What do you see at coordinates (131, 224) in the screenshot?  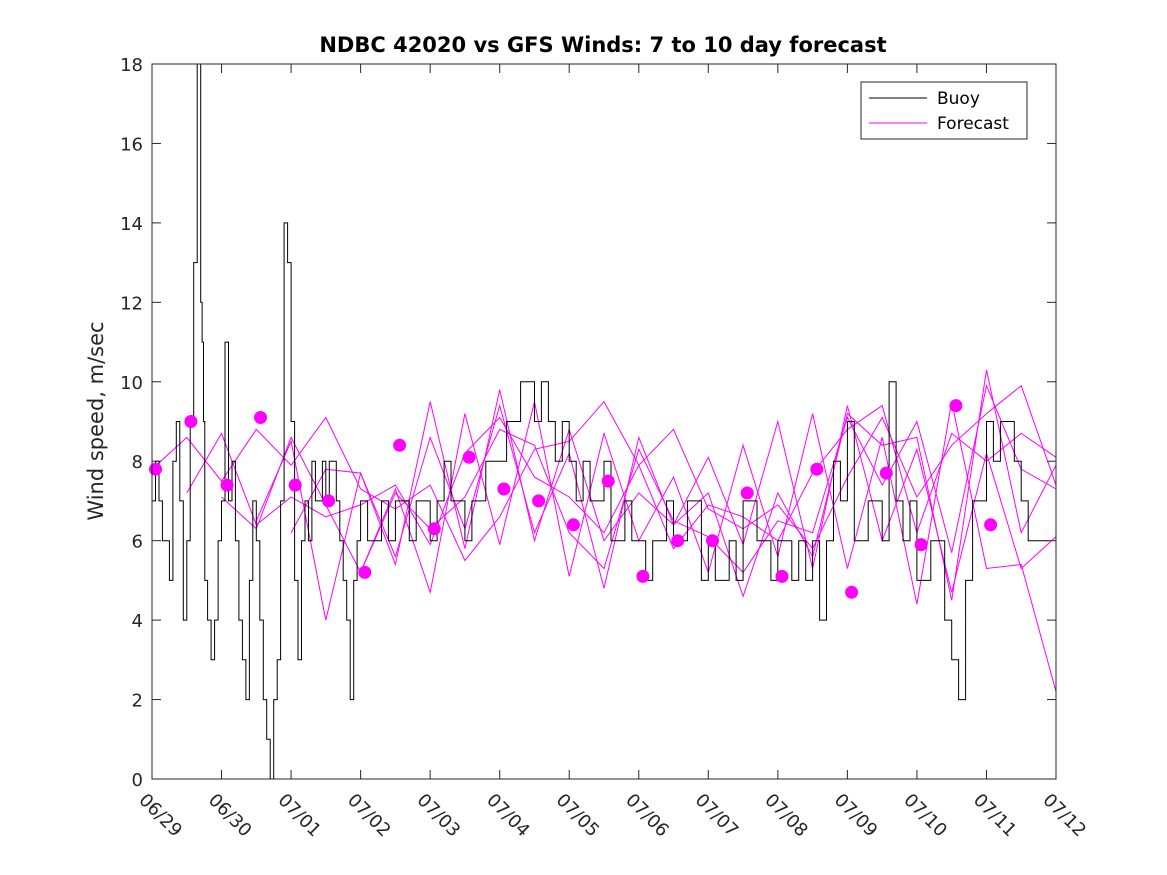 I see `y-tick-label: 14` at bounding box center [131, 224].